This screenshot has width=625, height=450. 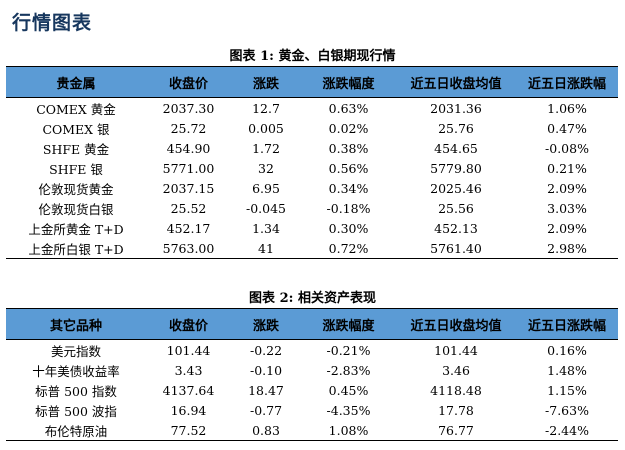 I want to click on table-cell: 6.95, so click(x=266, y=188).